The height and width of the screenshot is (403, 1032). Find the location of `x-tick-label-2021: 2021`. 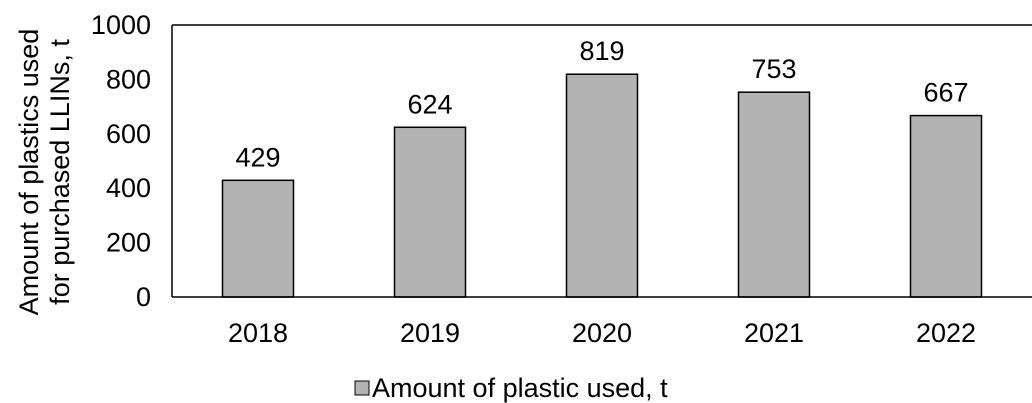

x-tick-label-2021: 2021 is located at coordinates (774, 333).